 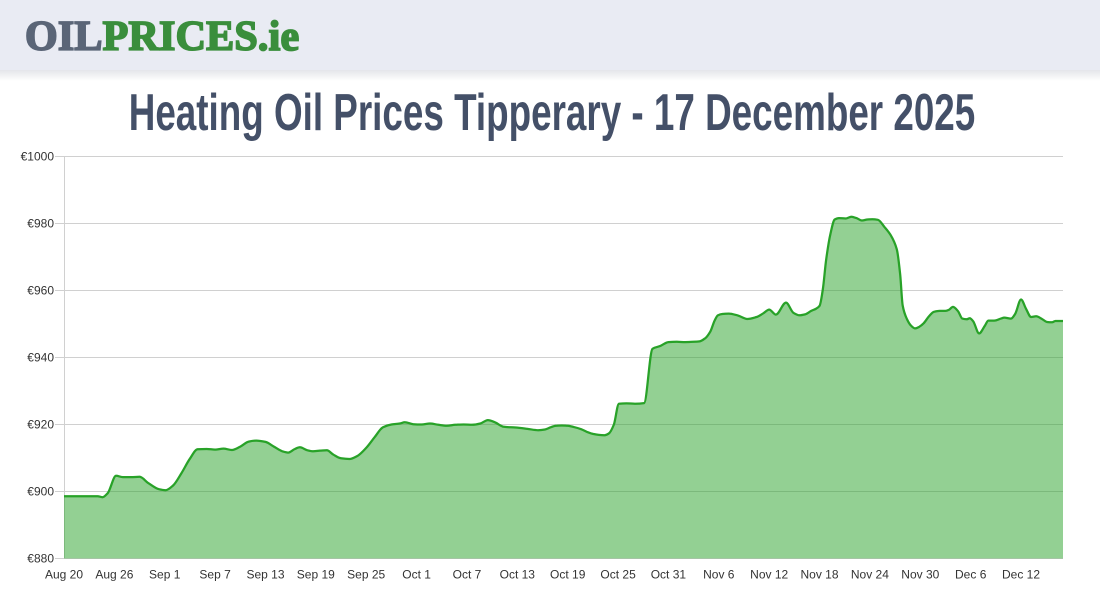 What do you see at coordinates (366, 575) in the screenshot?
I see `svg-text: Sep 25` at bounding box center [366, 575].